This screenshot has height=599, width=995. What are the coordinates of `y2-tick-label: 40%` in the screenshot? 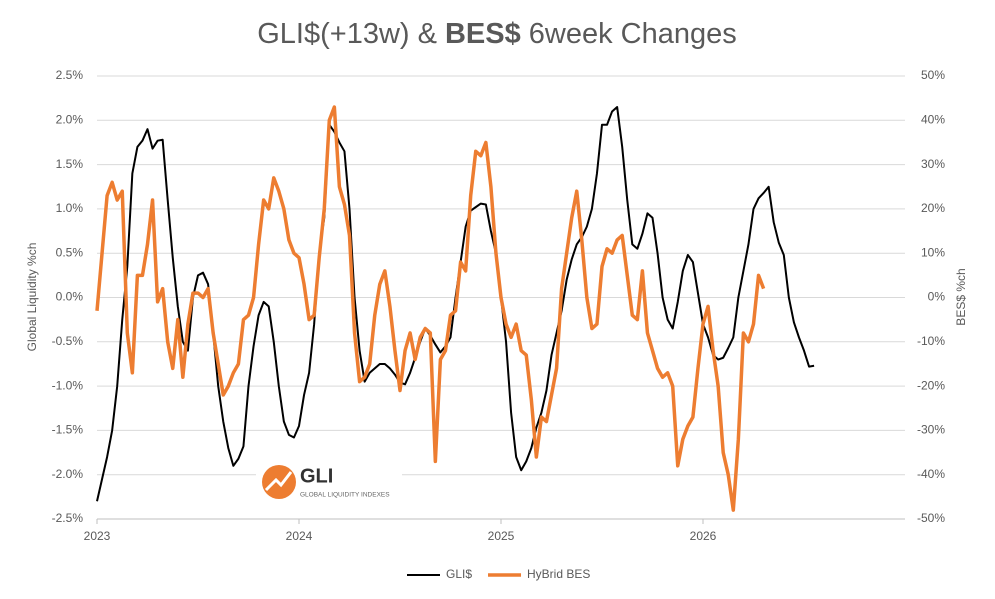 It's located at (933, 119).